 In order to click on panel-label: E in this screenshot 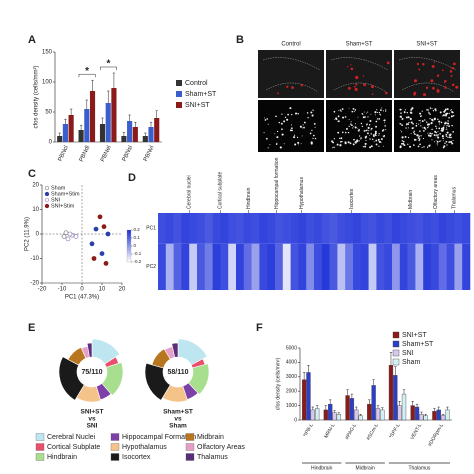, I will do `click(31, 328)`.